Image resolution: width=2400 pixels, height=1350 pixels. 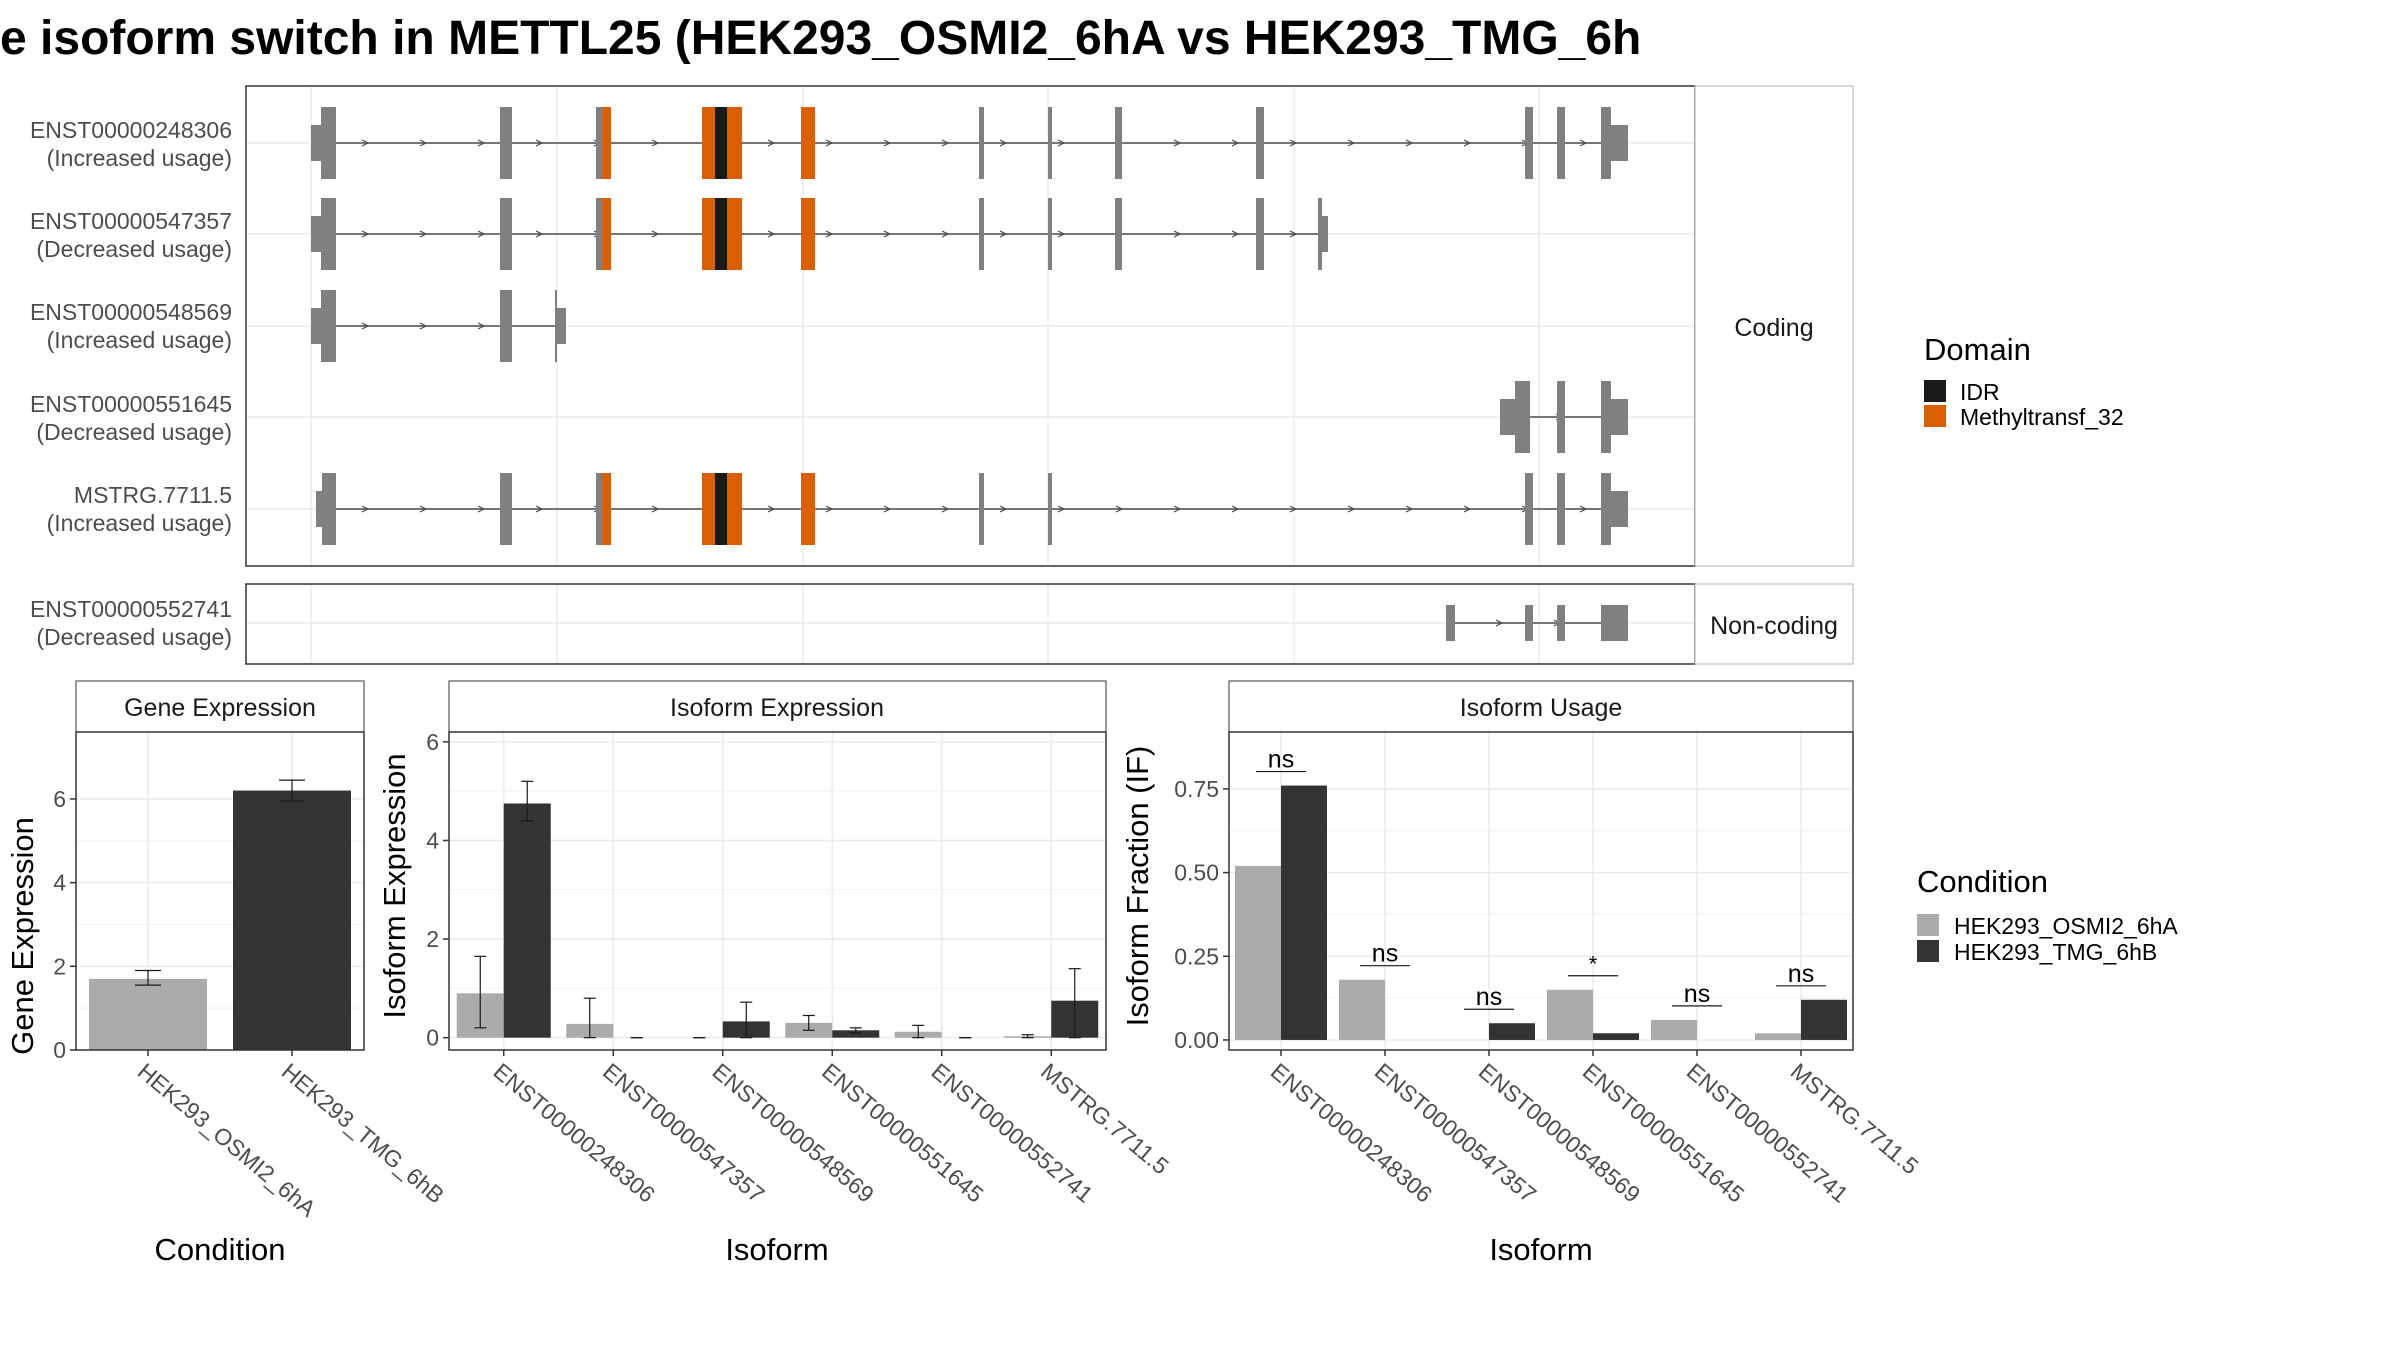 I want to click on panel-strip, so click(x=1541, y=706).